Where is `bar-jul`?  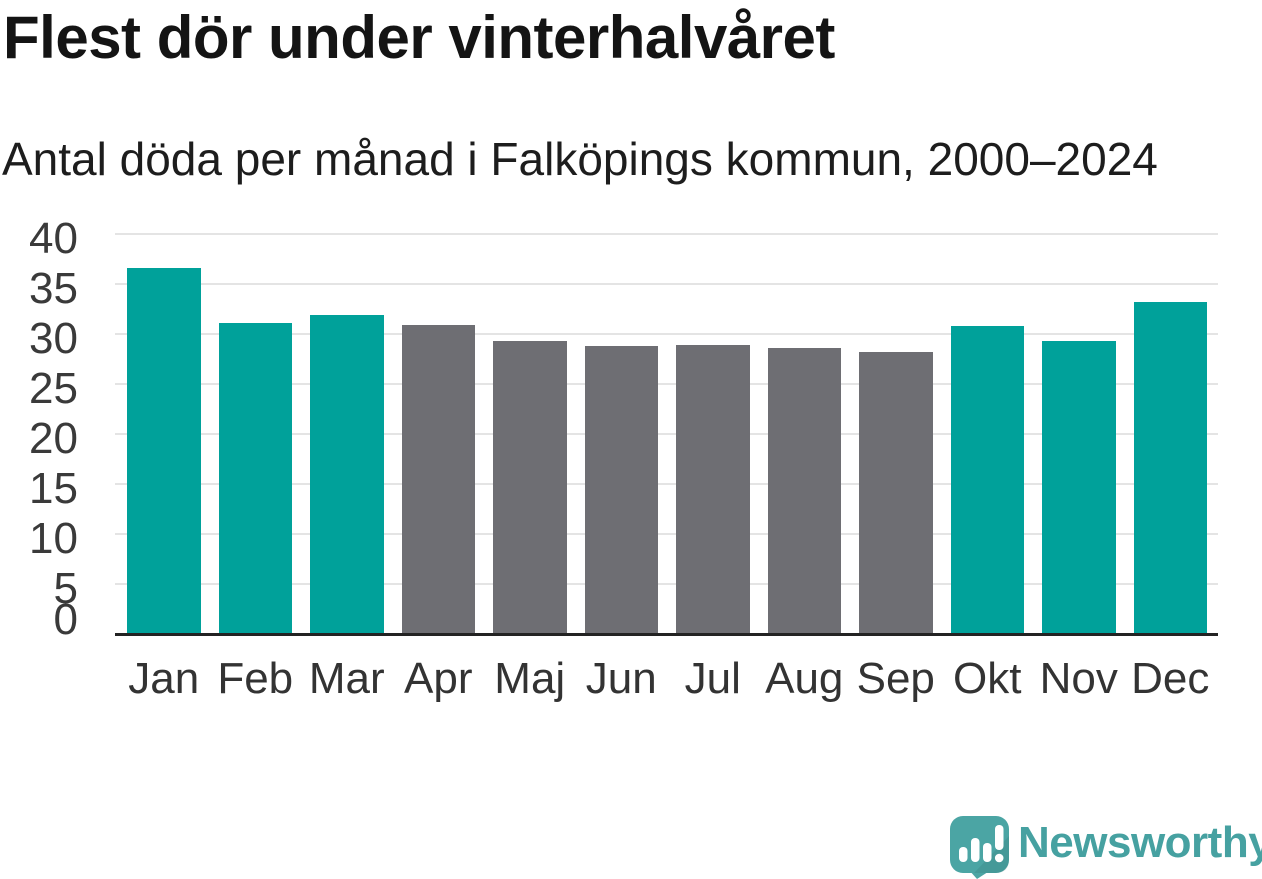 bar-jul is located at coordinates (713, 489).